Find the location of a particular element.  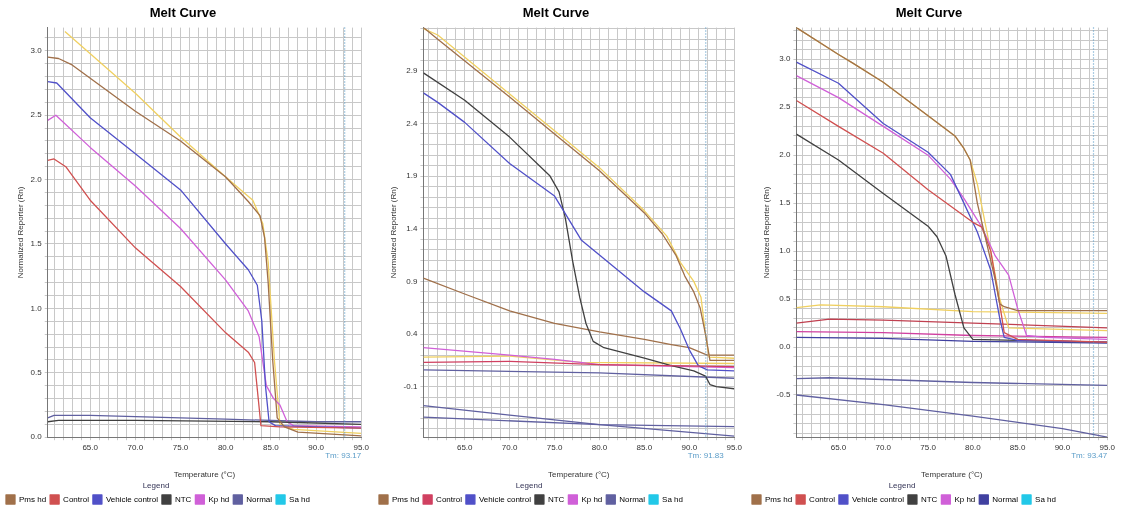

y-tick-label: 1.4 is located at coordinates (412, 228).